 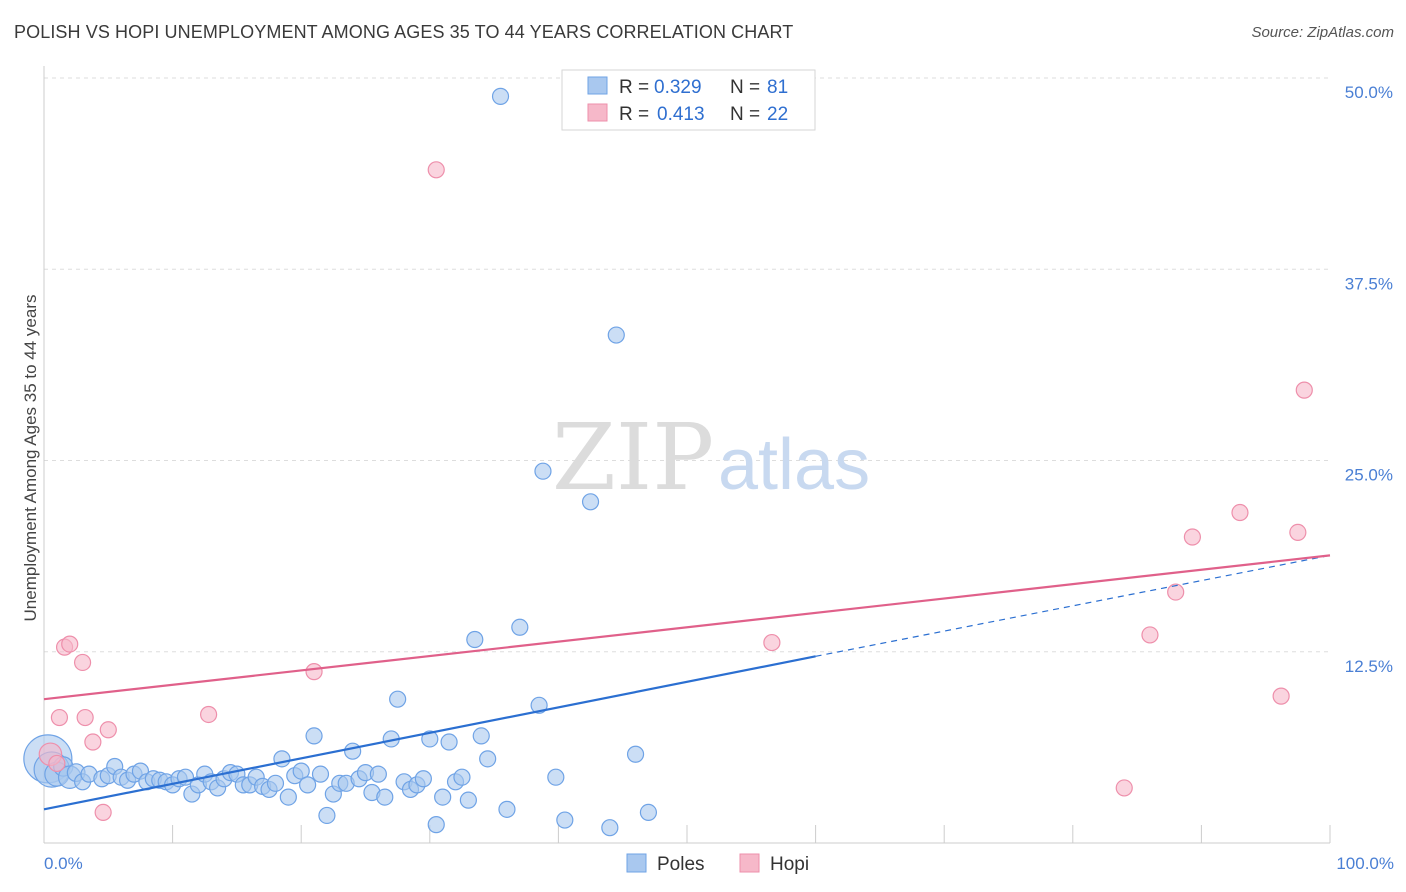 What do you see at coordinates (777, 87) in the screenshot?
I see `legend-n-value-poles: 81` at bounding box center [777, 87].